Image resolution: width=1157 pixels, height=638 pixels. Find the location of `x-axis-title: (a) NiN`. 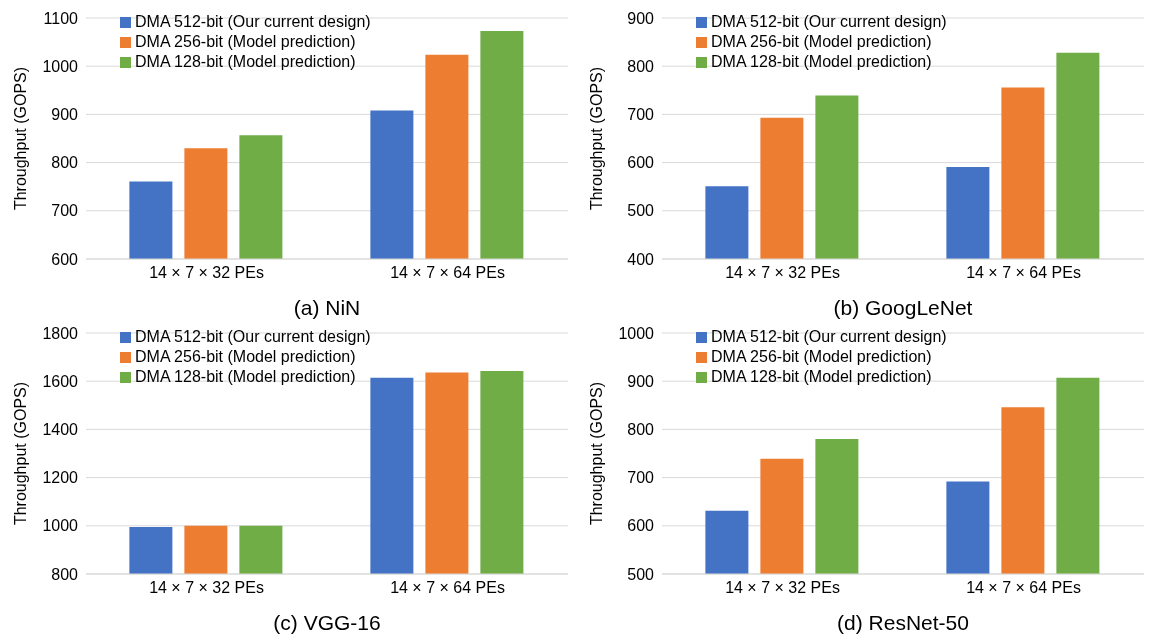

x-axis-title: (a) NiN is located at coordinates (327, 307).